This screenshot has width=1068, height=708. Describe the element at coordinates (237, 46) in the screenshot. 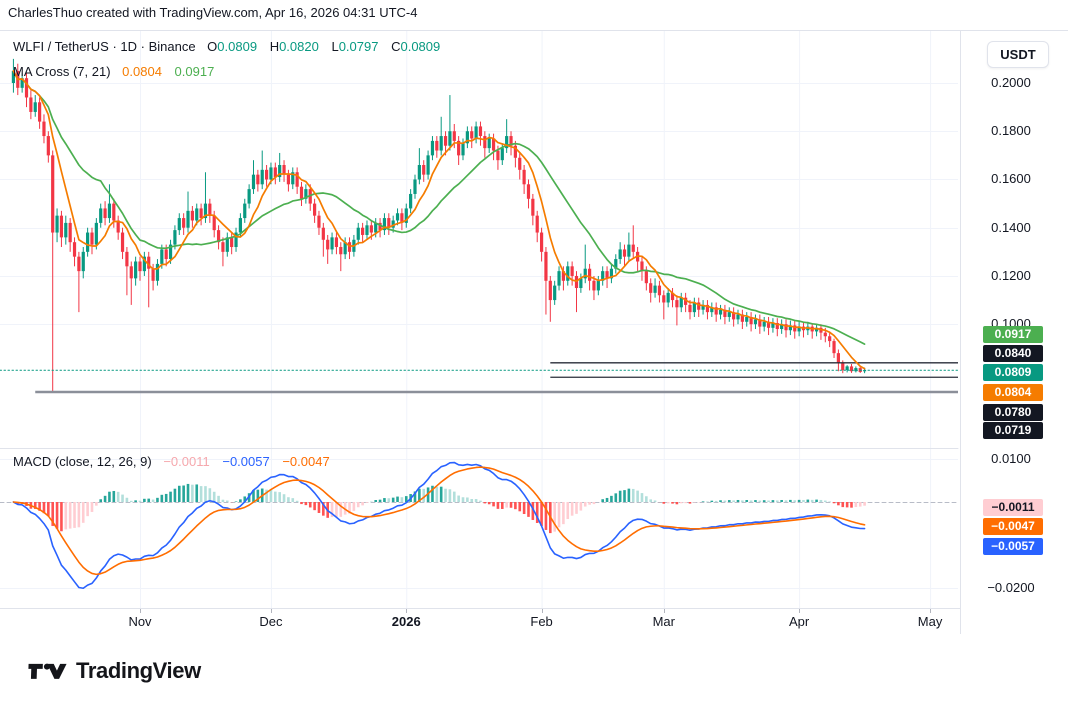

I see `open-value: 0.0809` at that location.